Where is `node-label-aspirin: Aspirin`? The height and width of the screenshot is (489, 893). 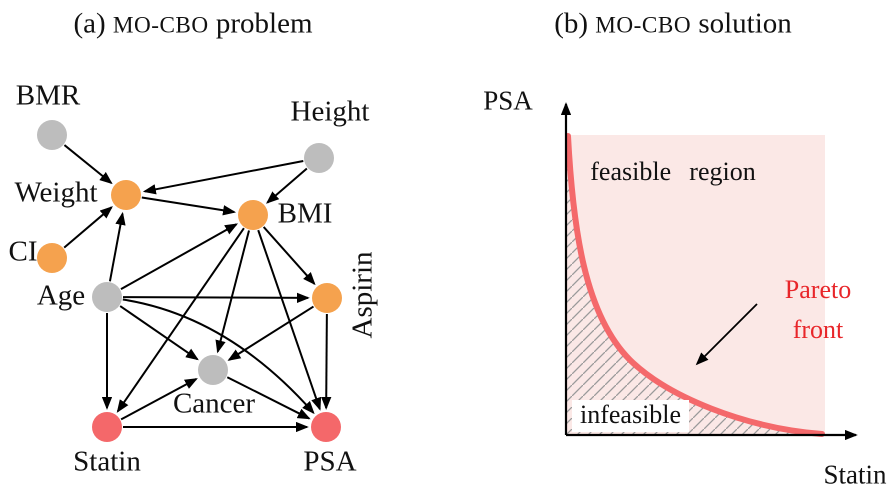
node-label-aspirin: Aspirin is located at coordinates (362, 295).